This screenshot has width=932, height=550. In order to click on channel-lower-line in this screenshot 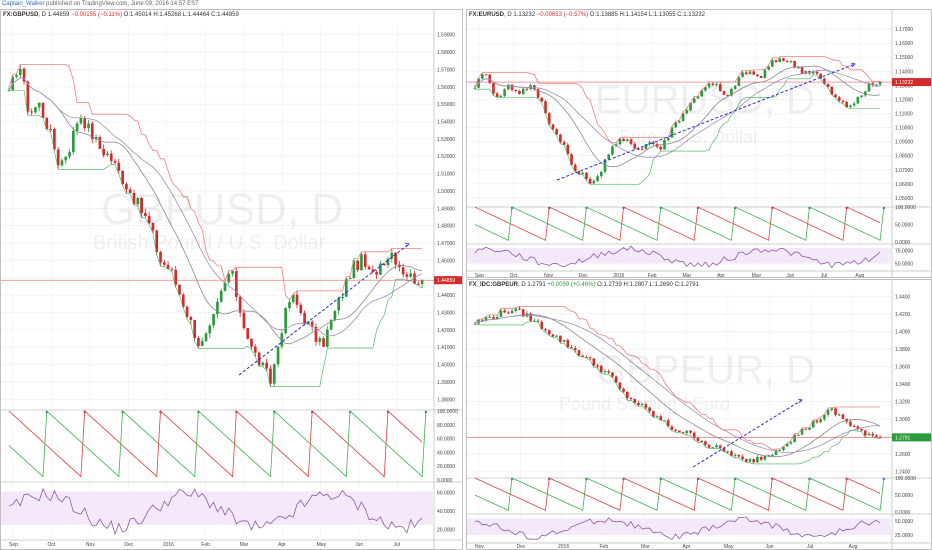, I will do `click(677, 393)`.